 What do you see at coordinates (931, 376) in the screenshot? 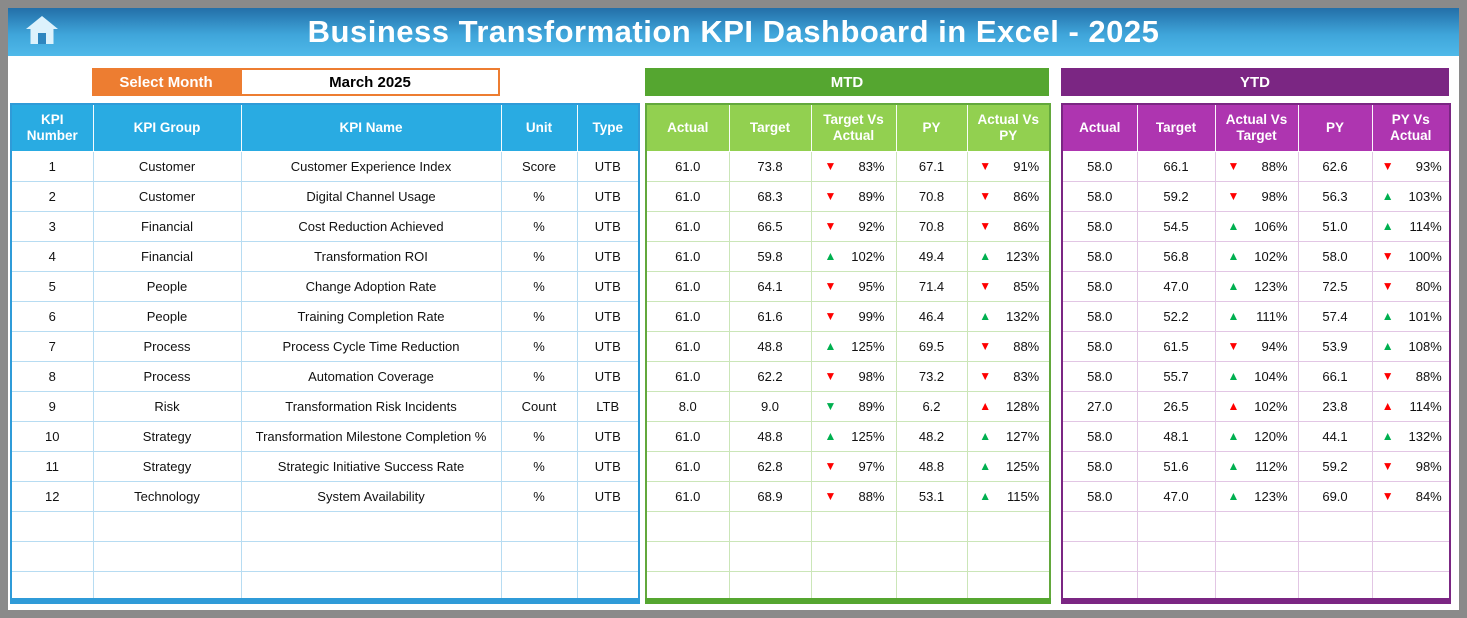
I see `mtd-py-cell: 73.2` at bounding box center [931, 376].